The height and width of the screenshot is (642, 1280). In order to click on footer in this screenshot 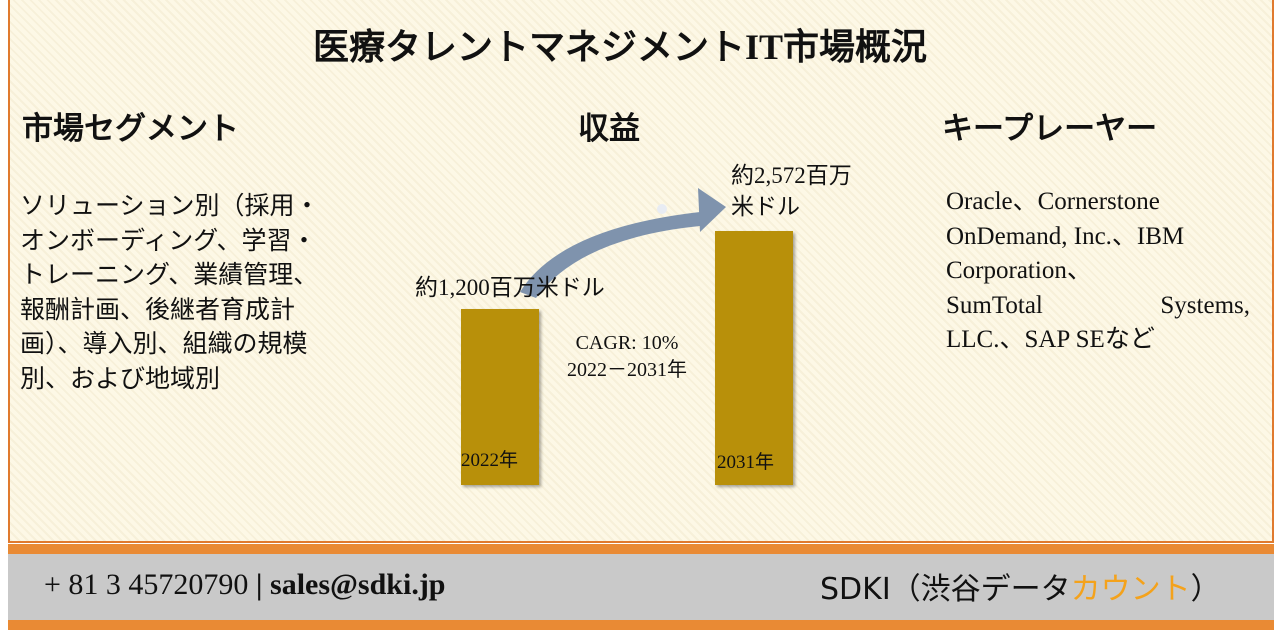, I will do `click(641, 587)`.